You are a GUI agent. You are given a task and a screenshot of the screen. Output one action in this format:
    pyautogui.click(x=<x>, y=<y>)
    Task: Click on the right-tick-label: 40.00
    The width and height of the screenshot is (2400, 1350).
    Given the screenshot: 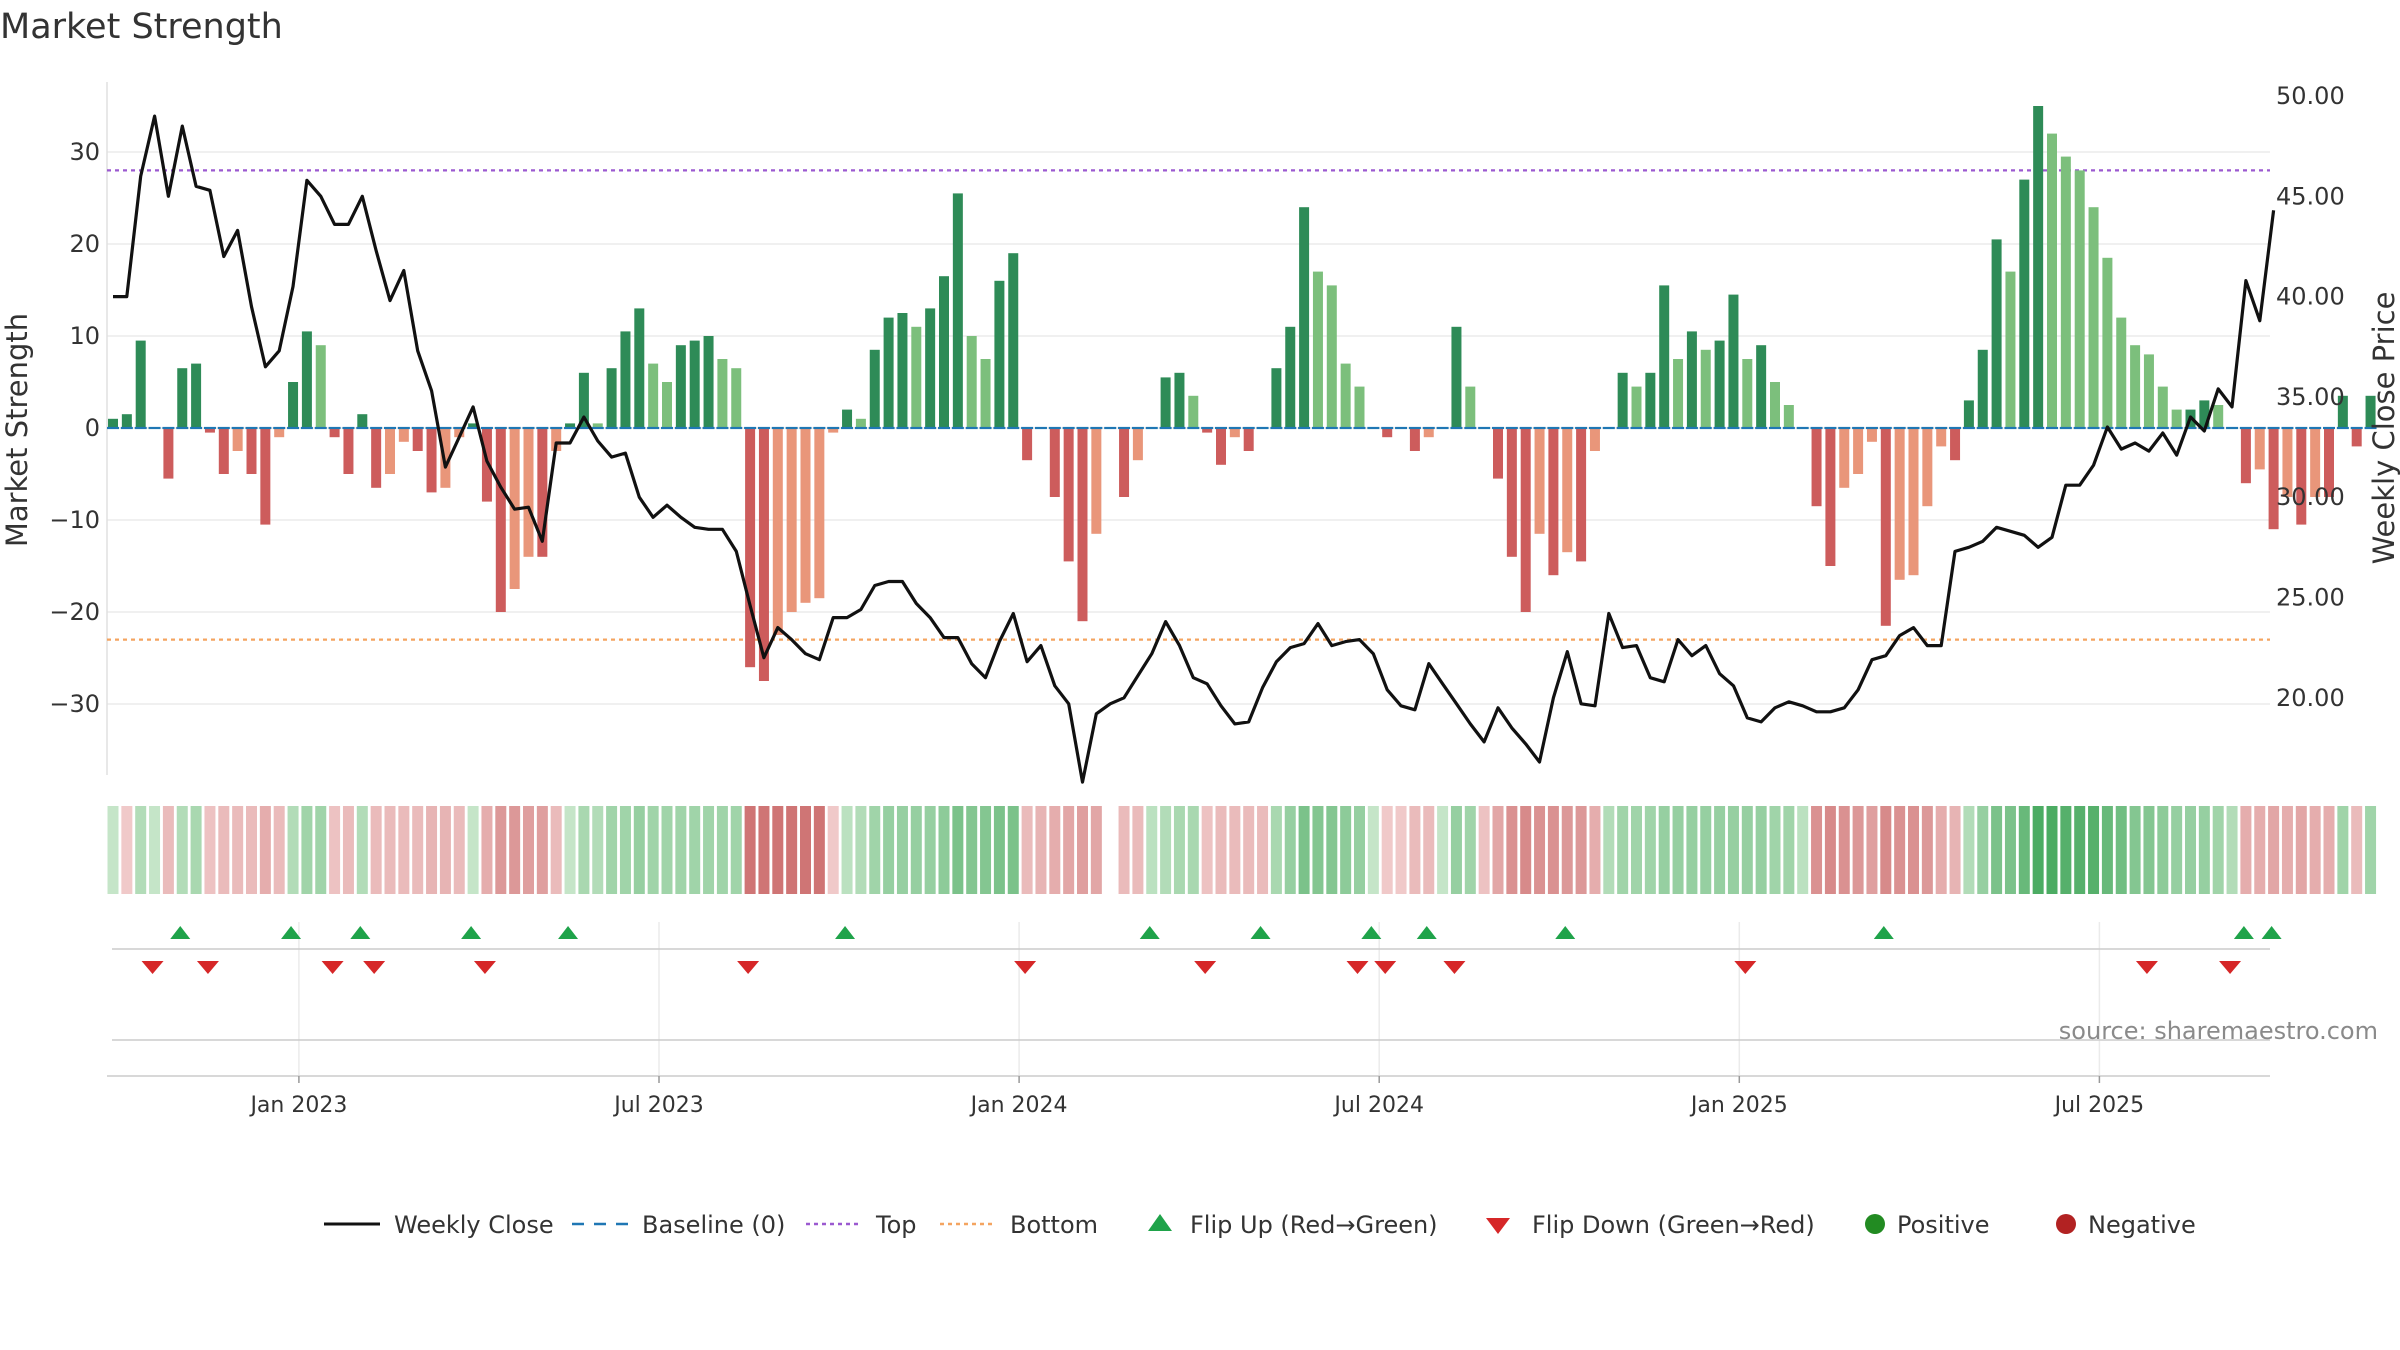 What is the action you would take?
    pyautogui.click(x=2310, y=297)
    